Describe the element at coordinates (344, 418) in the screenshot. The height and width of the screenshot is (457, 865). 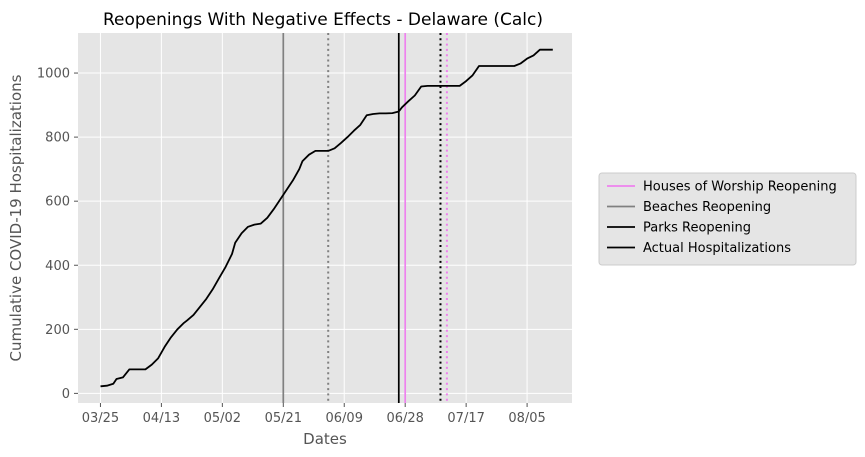
I see `x-tick-label: 06/09` at that location.